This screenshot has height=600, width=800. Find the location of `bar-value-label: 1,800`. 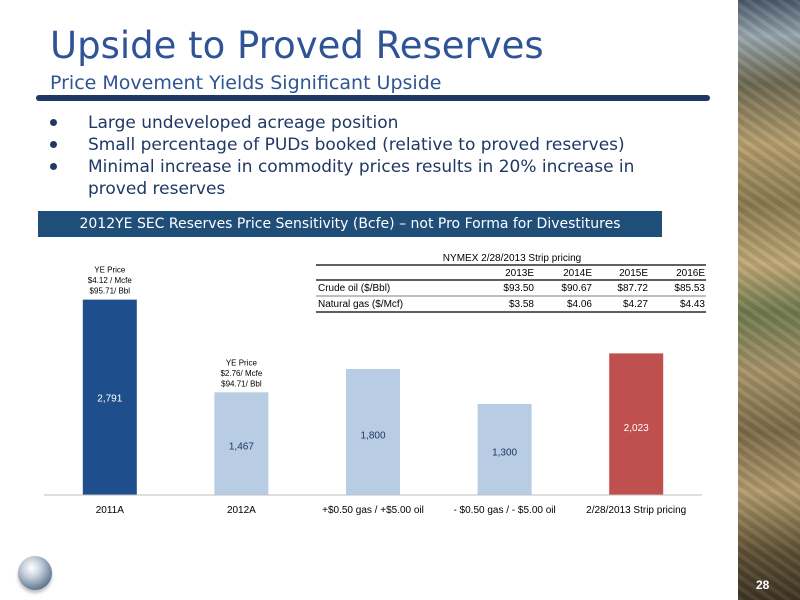

bar-value-label: 1,800 is located at coordinates (372, 436).